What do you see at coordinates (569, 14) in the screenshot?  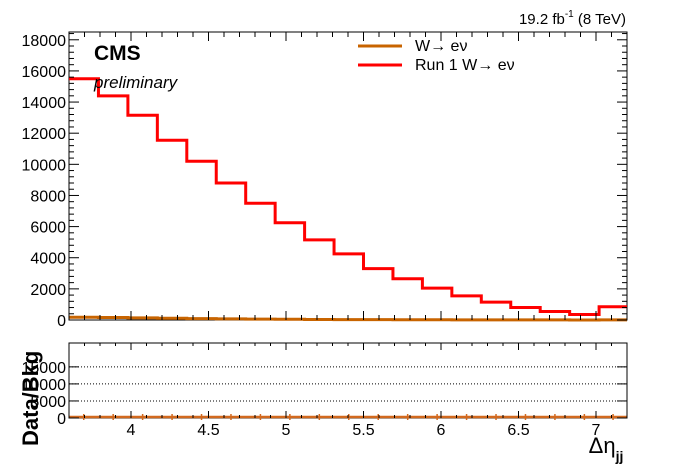 I see `luminosity-exponent: -1` at bounding box center [569, 14].